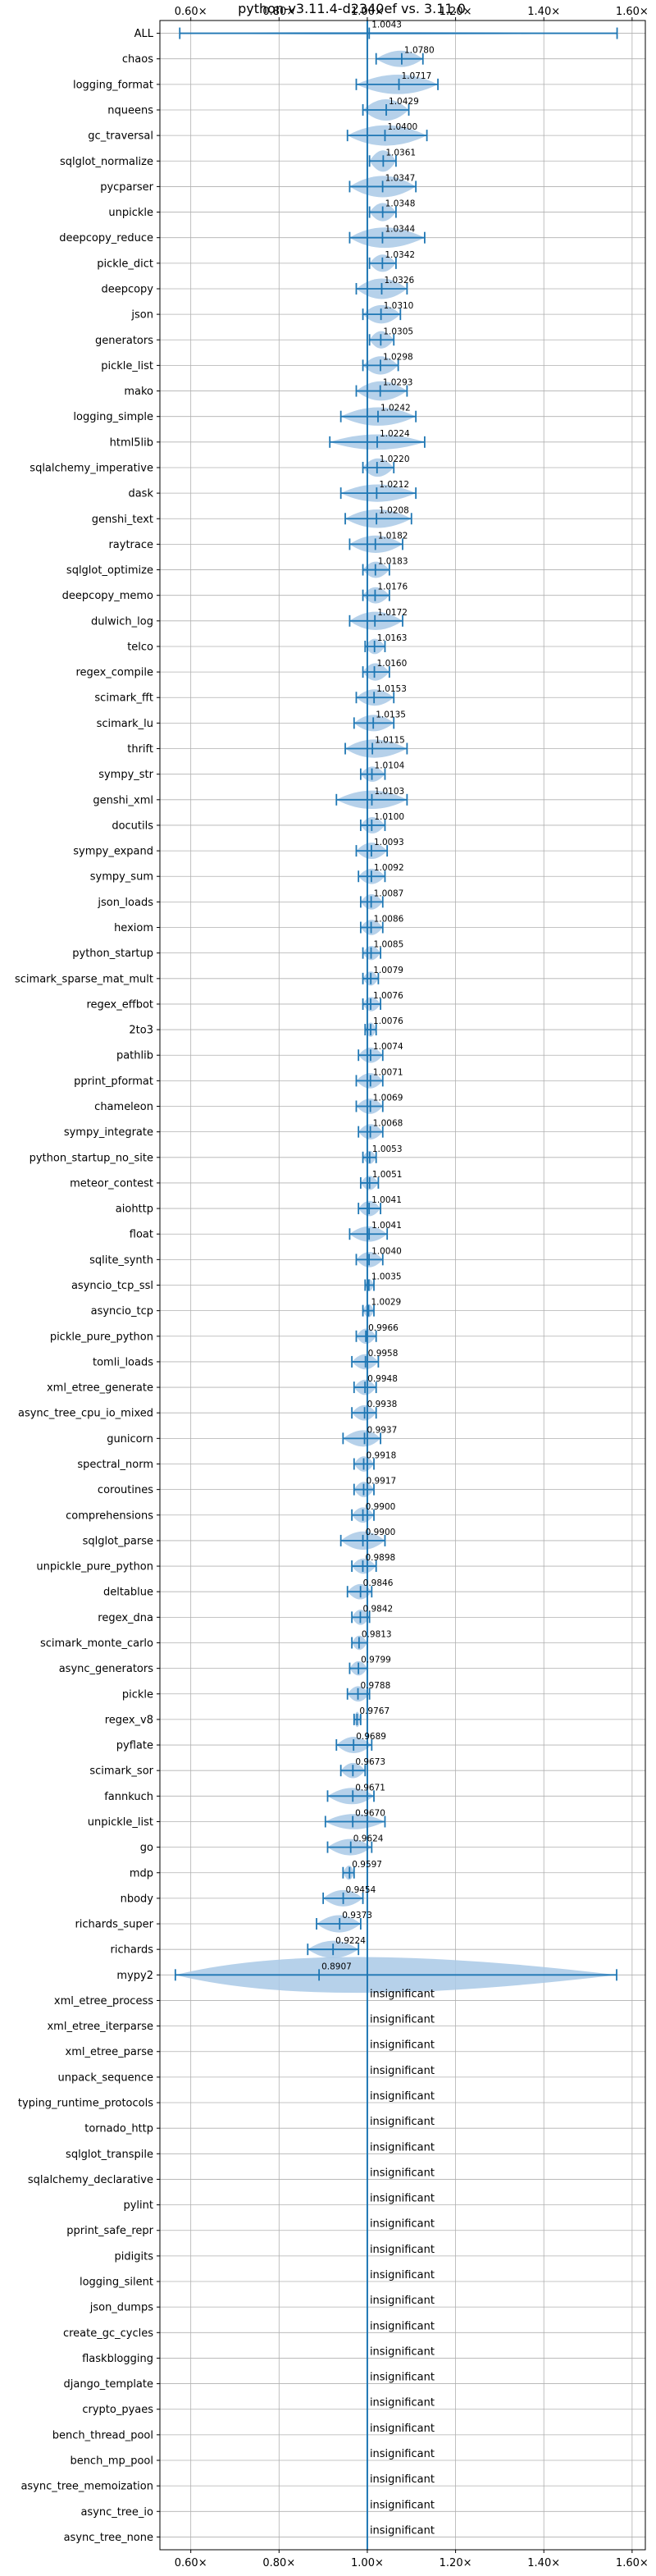 Image resolution: width=656 pixels, height=2576 pixels. What do you see at coordinates (383, 1328) in the screenshot?
I see `value-label: 0.9966` at bounding box center [383, 1328].